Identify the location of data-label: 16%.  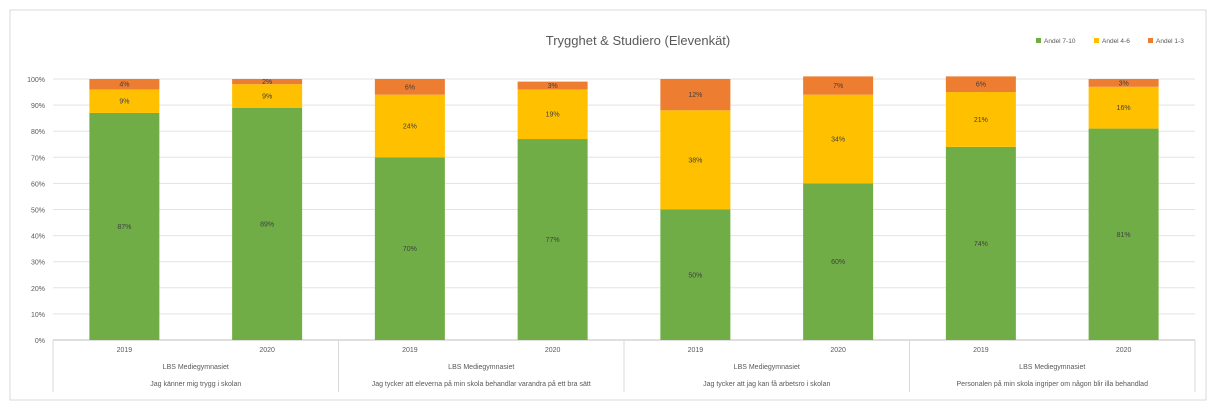
(1124, 108).